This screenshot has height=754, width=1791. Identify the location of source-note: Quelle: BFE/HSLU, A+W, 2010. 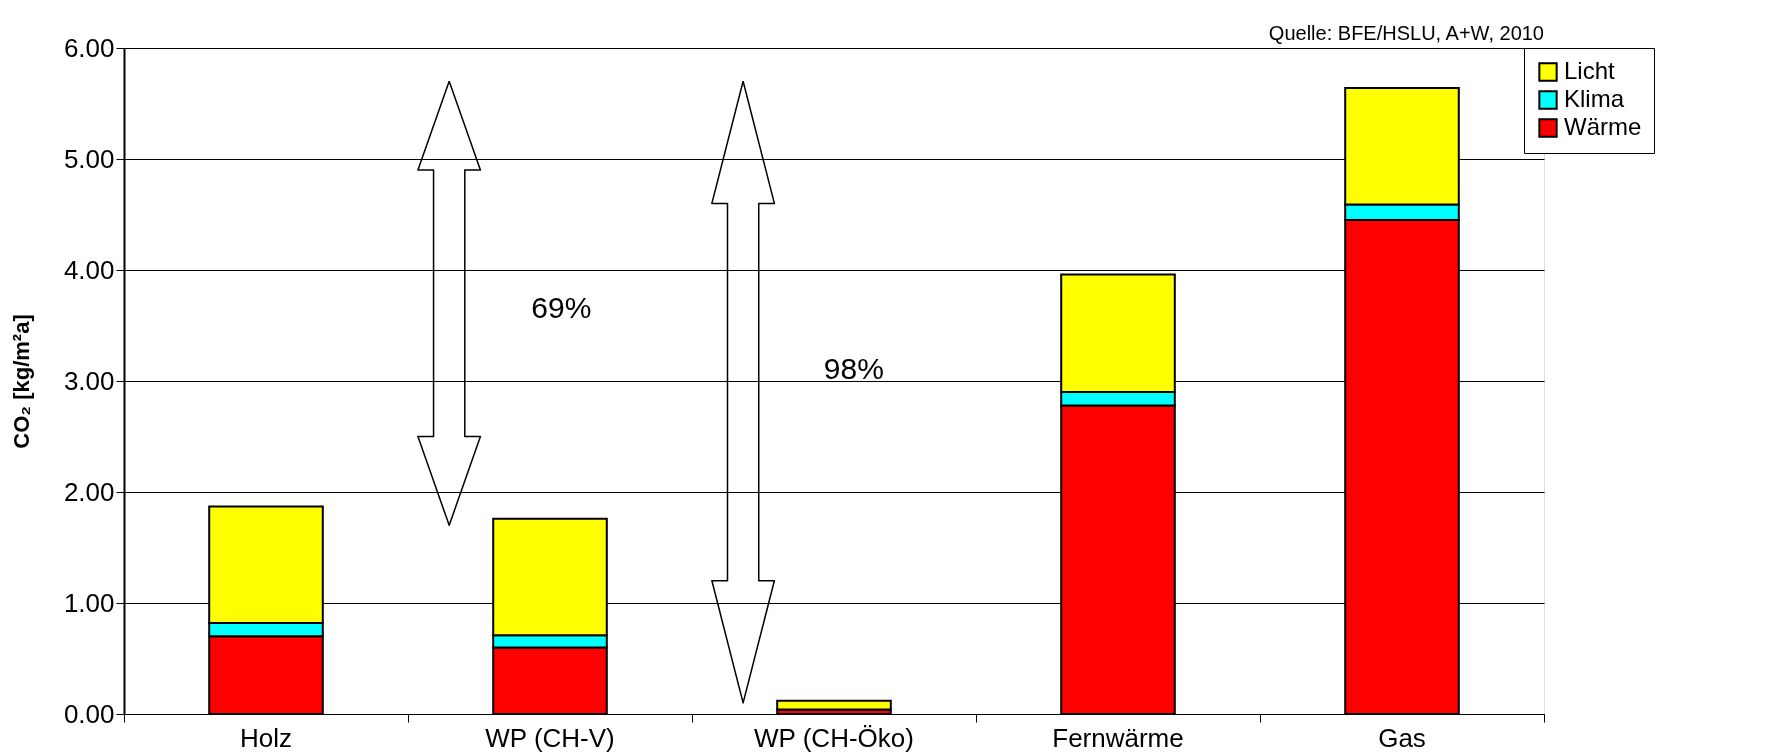
(1406, 33).